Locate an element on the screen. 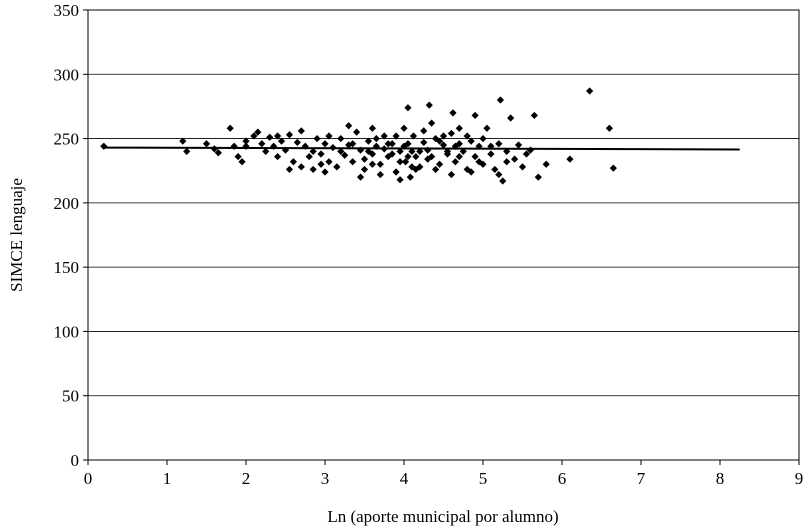 The width and height of the screenshot is (812, 531). x-tick-label: 2 is located at coordinates (246, 478).